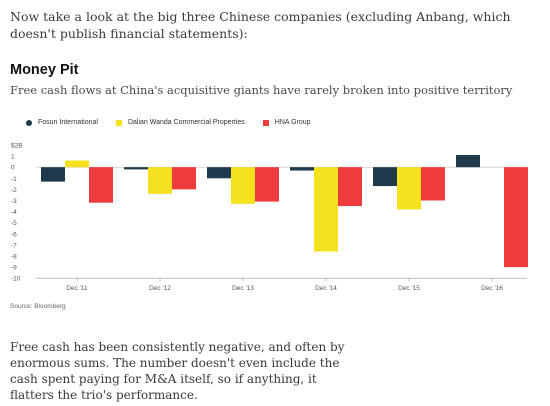 This screenshot has width=550, height=406. I want to click on y-tick-label: 0, so click(13, 168).